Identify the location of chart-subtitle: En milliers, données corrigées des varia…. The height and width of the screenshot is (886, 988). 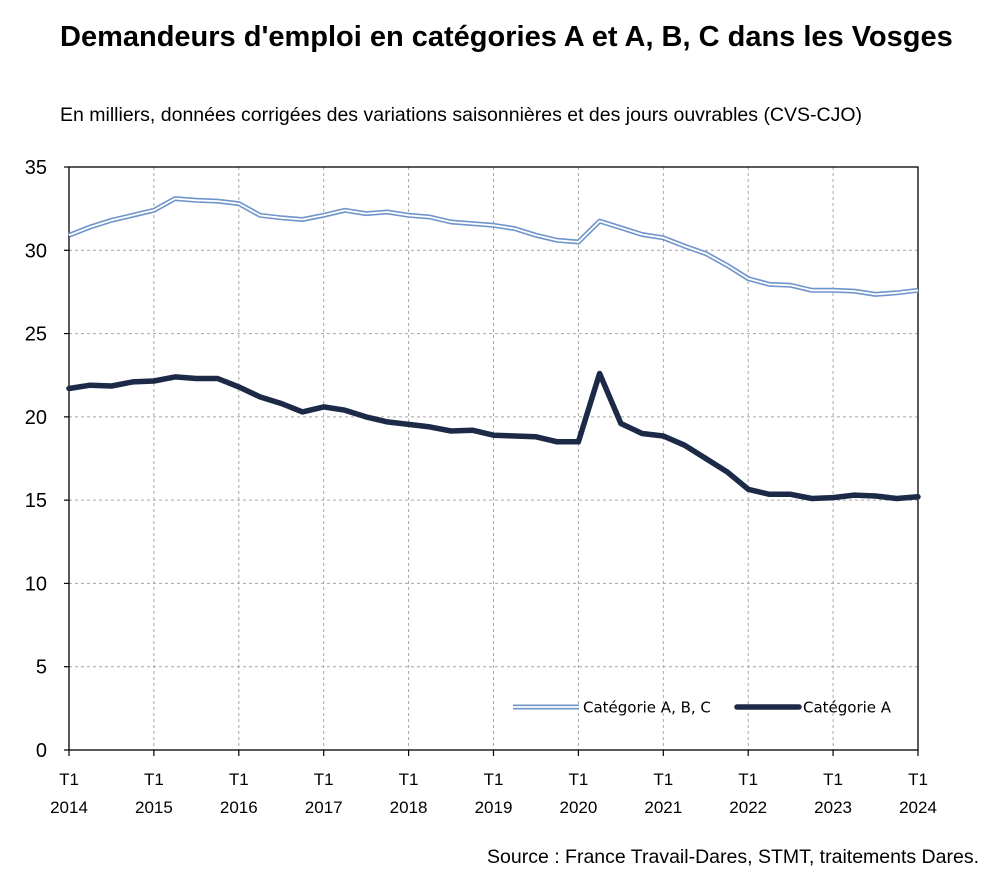
(461, 115).